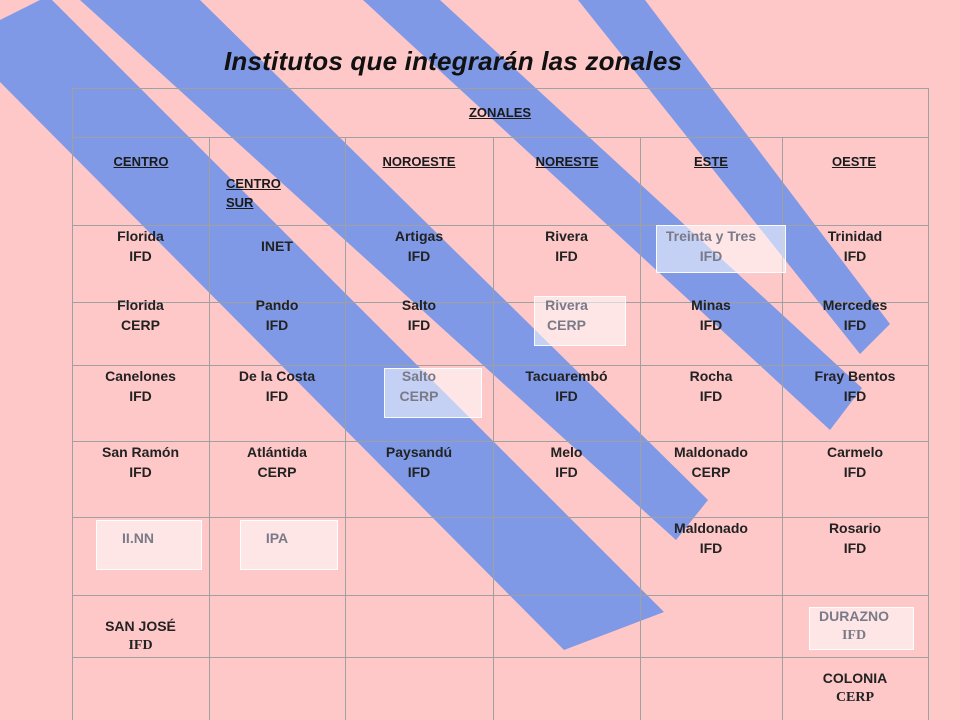  I want to click on header-oeste: OESTE, so click(854, 161).